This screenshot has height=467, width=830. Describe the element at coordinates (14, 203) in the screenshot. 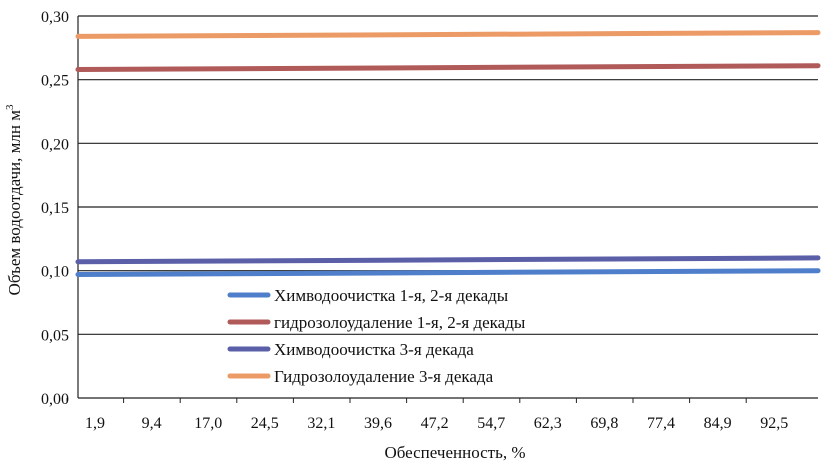

I see `y-axis-title-text: Объем водоотдачи, млн м` at that location.